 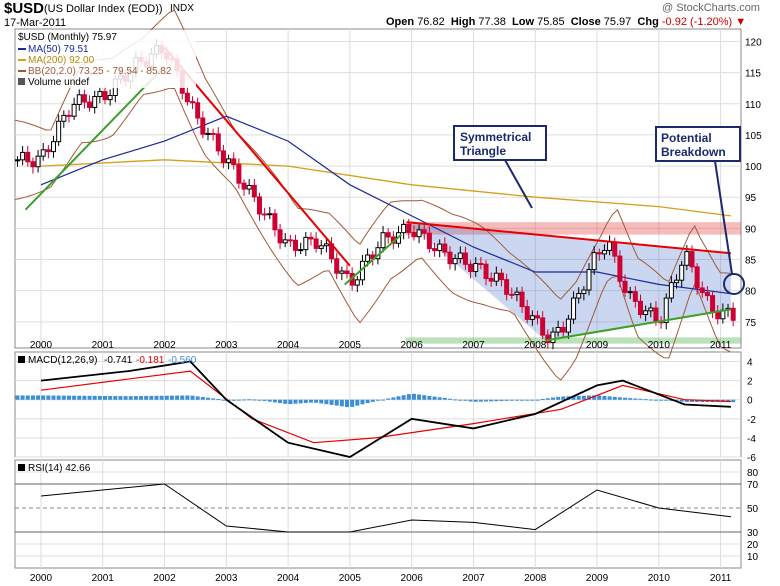 What do you see at coordinates (473, 578) in the screenshot?
I see `x-tick-label-bottom: 2007` at bounding box center [473, 578].